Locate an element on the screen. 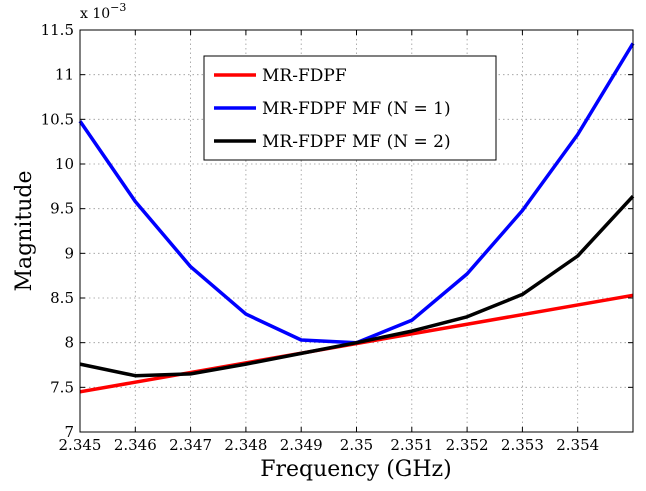  y-tick-label: 10.5 is located at coordinates (57, 119).